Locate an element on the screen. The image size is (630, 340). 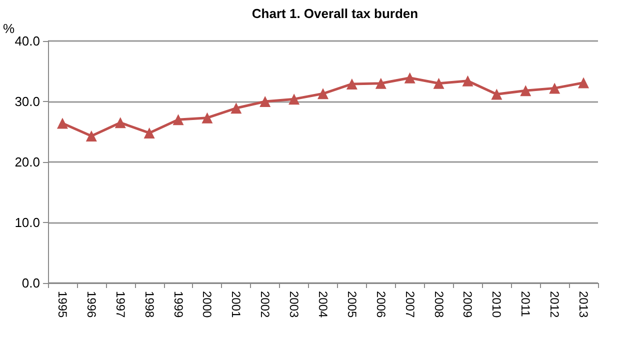
x-tick-label: 2001 is located at coordinates (236, 304).